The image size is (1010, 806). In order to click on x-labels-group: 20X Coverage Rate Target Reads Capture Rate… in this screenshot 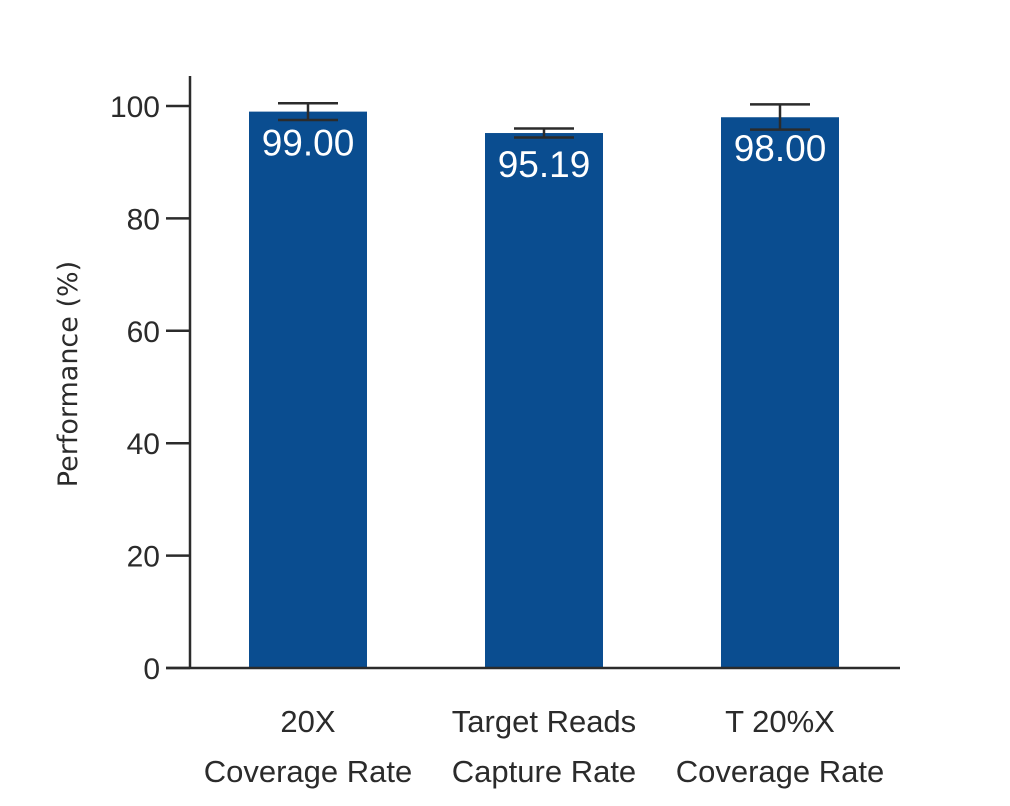, I will do `click(544, 746)`.